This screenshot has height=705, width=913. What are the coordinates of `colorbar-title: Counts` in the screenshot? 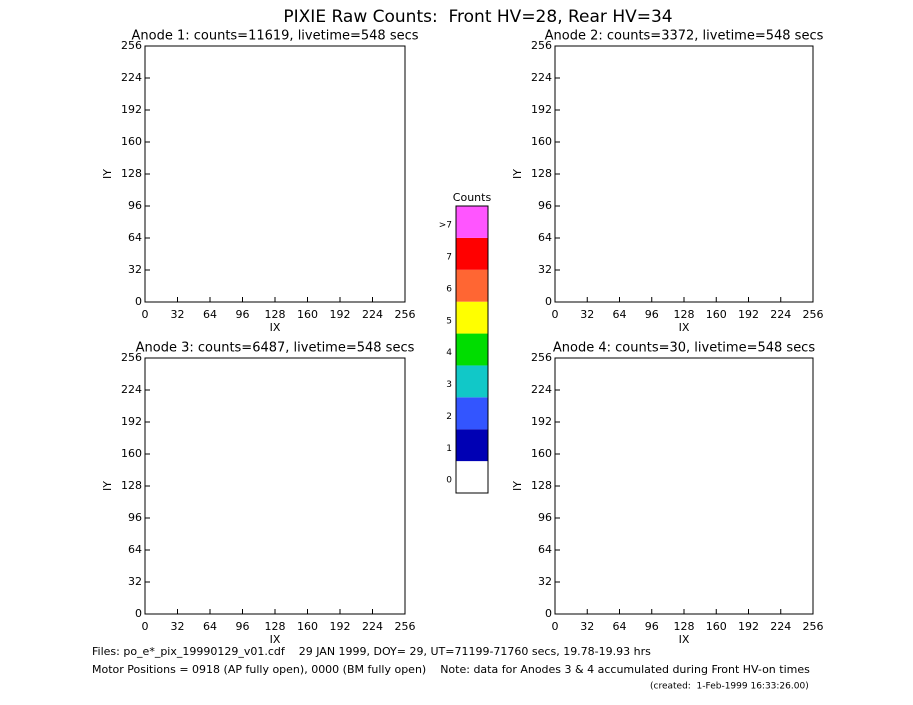 It's located at (472, 197).